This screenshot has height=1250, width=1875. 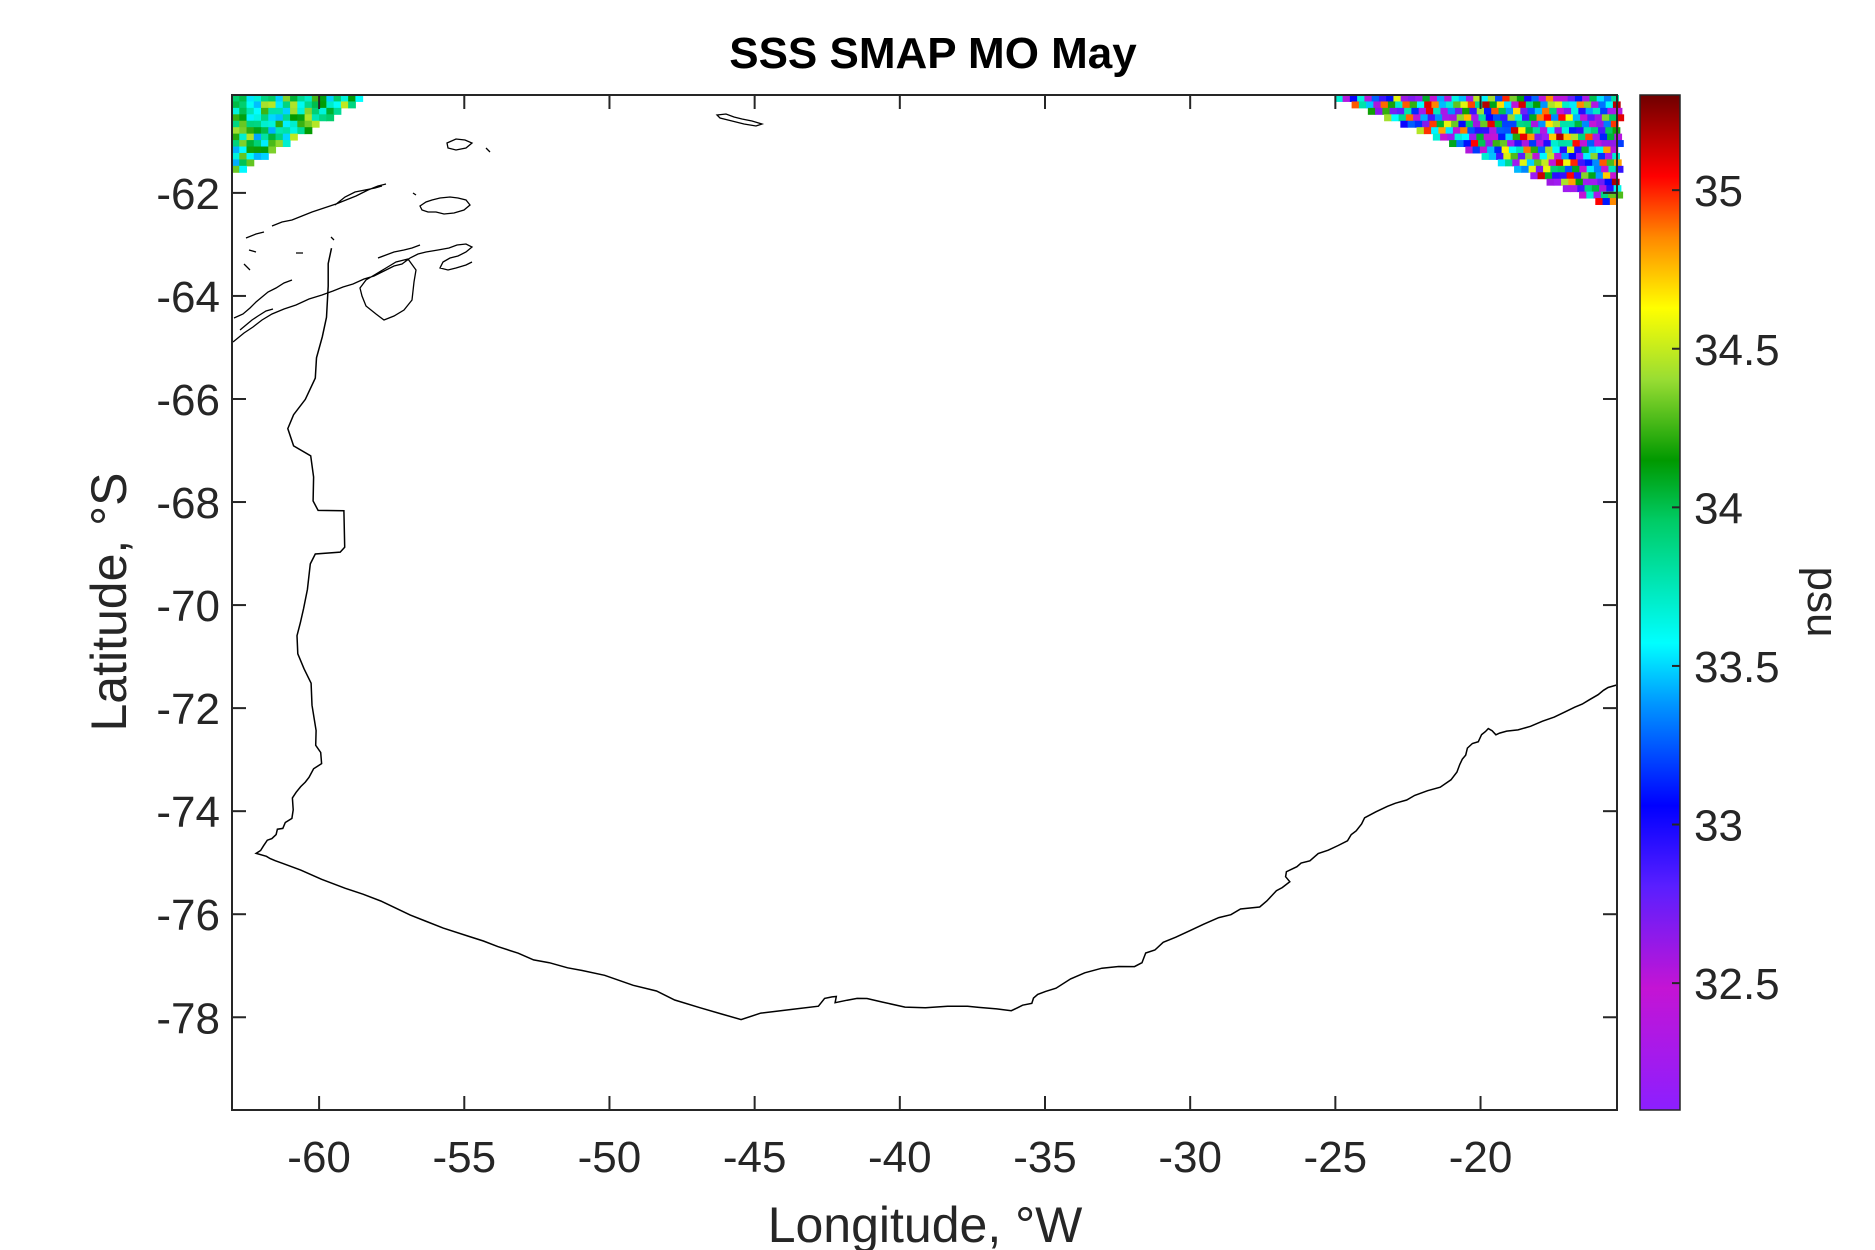 I want to click on y-tick-label: -78, so click(x=188, y=1018).